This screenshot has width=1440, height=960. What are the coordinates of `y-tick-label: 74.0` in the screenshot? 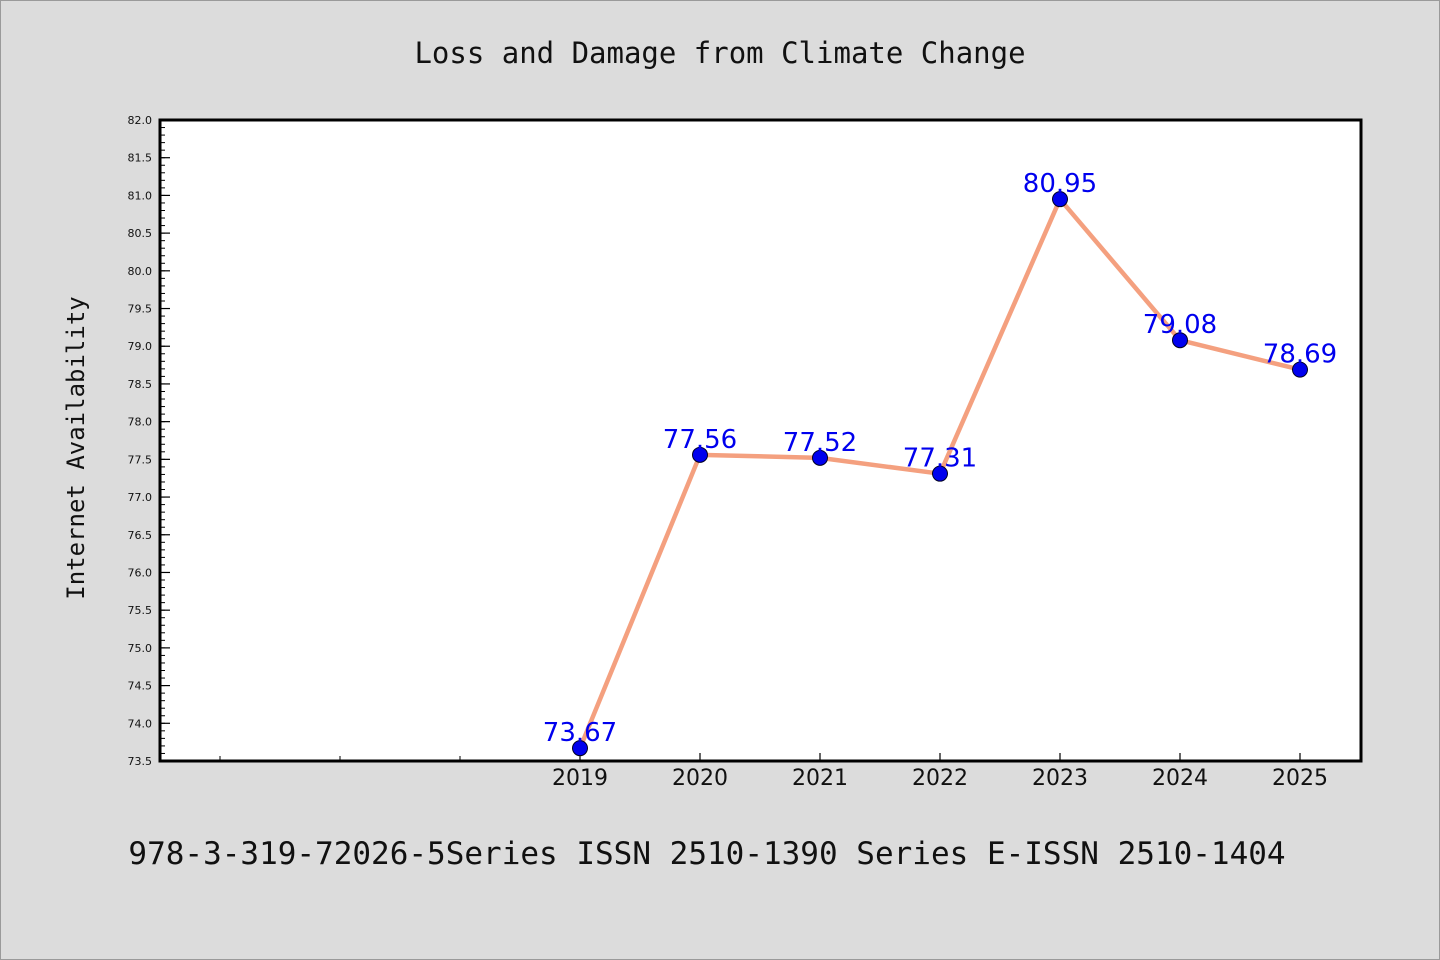 It's located at (140, 723).